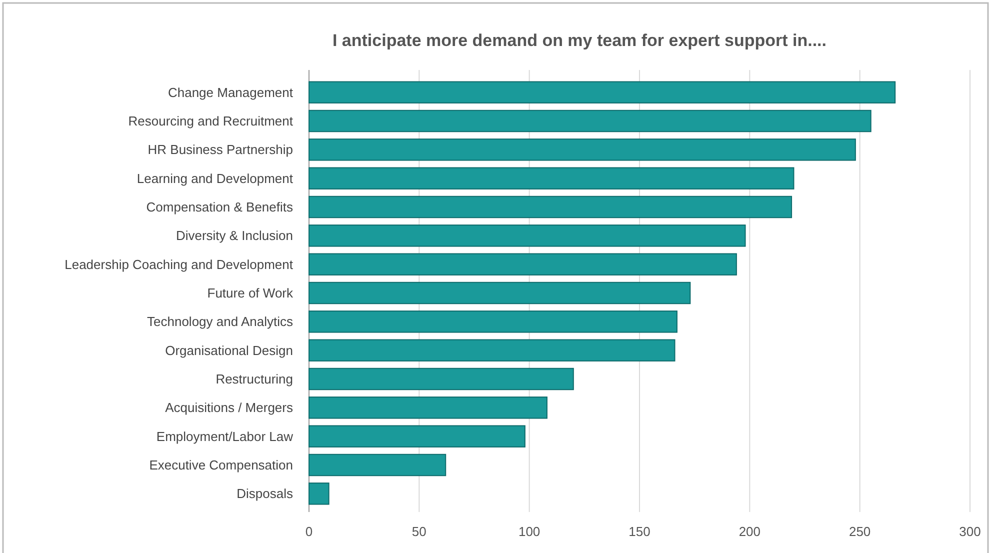 The width and height of the screenshot is (993, 553). I want to click on y-tick-label: Resourcing and Recruitment, so click(211, 121).